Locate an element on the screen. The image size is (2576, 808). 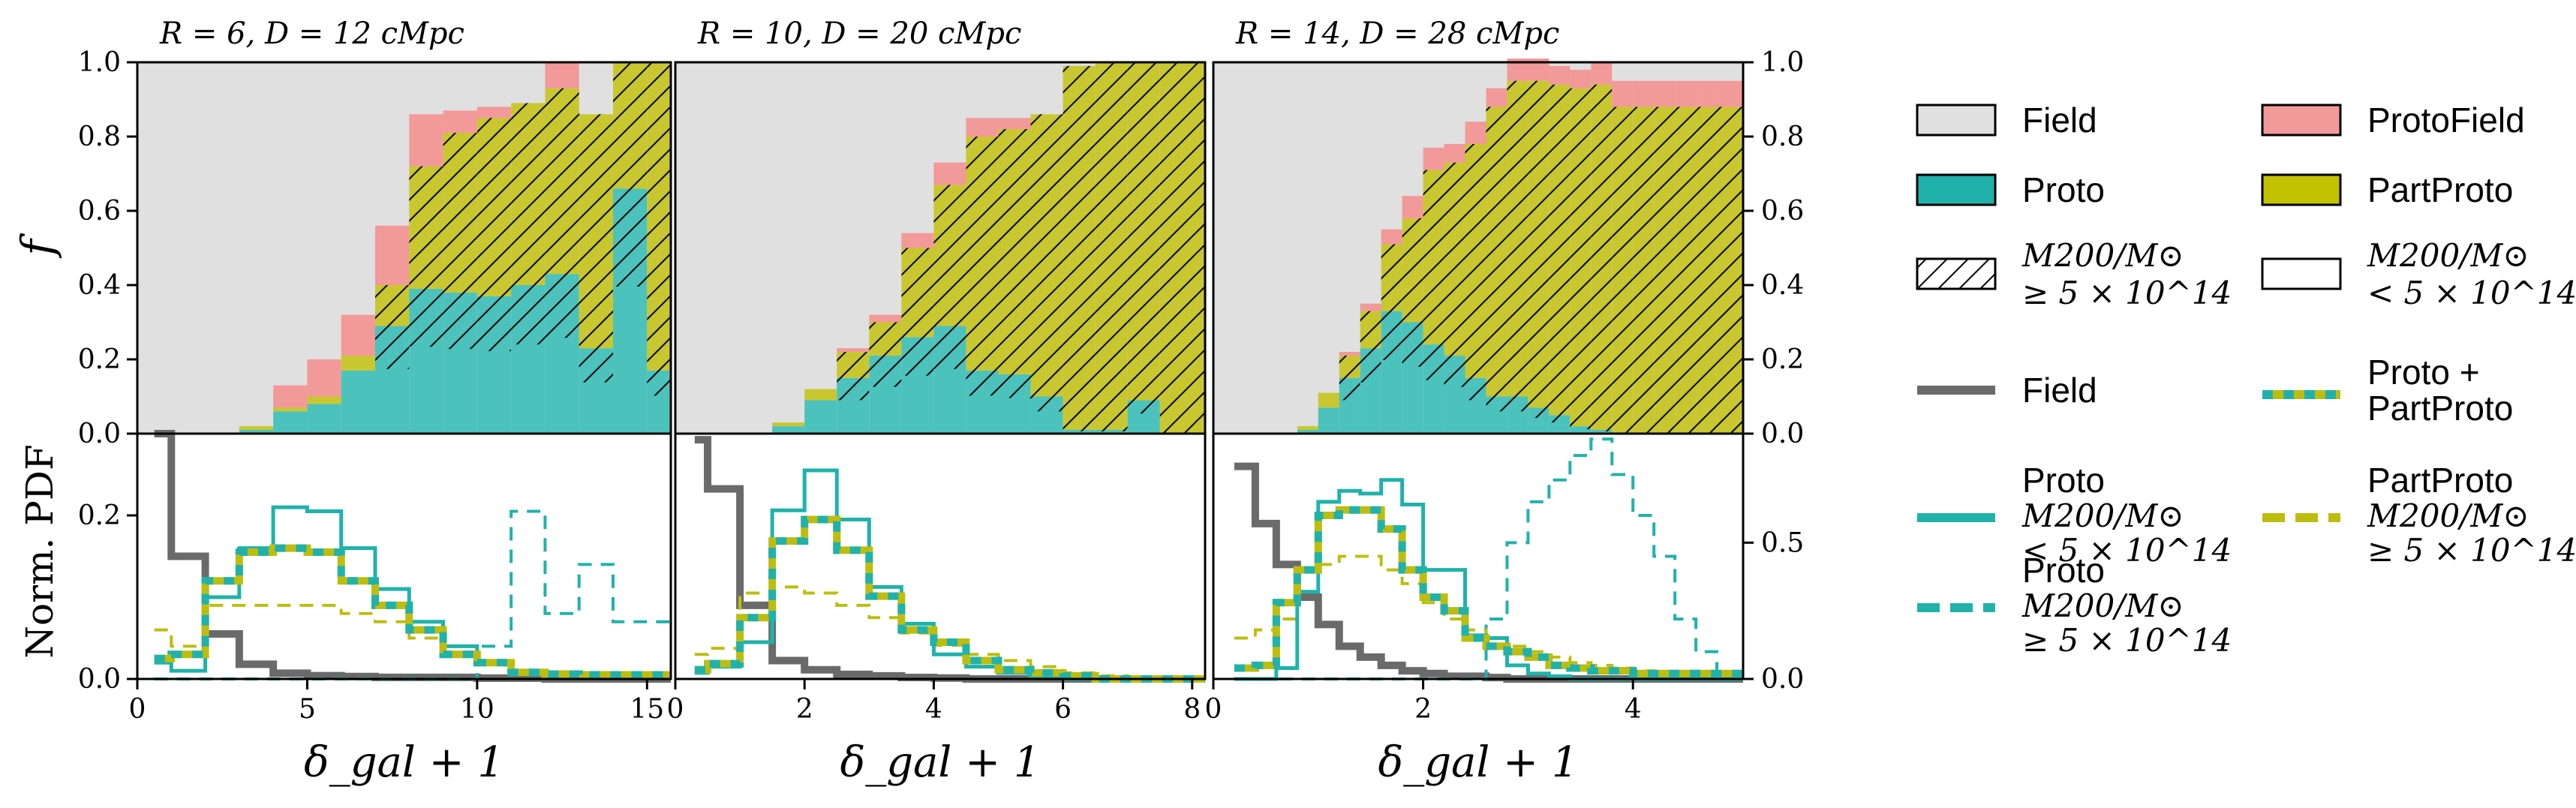
panel-title: R = 10, D = 20 cMpc is located at coordinates (859, 34).